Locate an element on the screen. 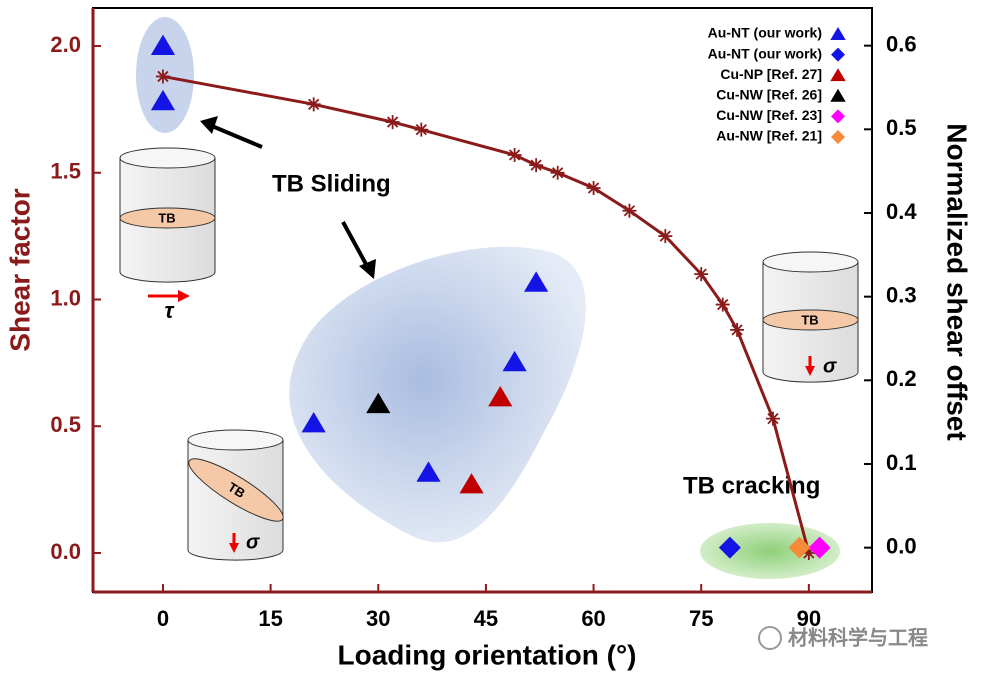  y2-tick-label: 0.1 is located at coordinates (901, 462).